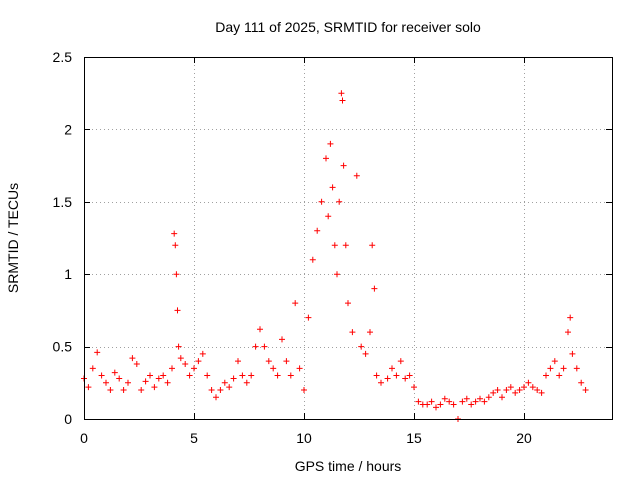 This screenshot has width=640, height=485. I want to click on y-tick-label: 2, so click(68, 129).